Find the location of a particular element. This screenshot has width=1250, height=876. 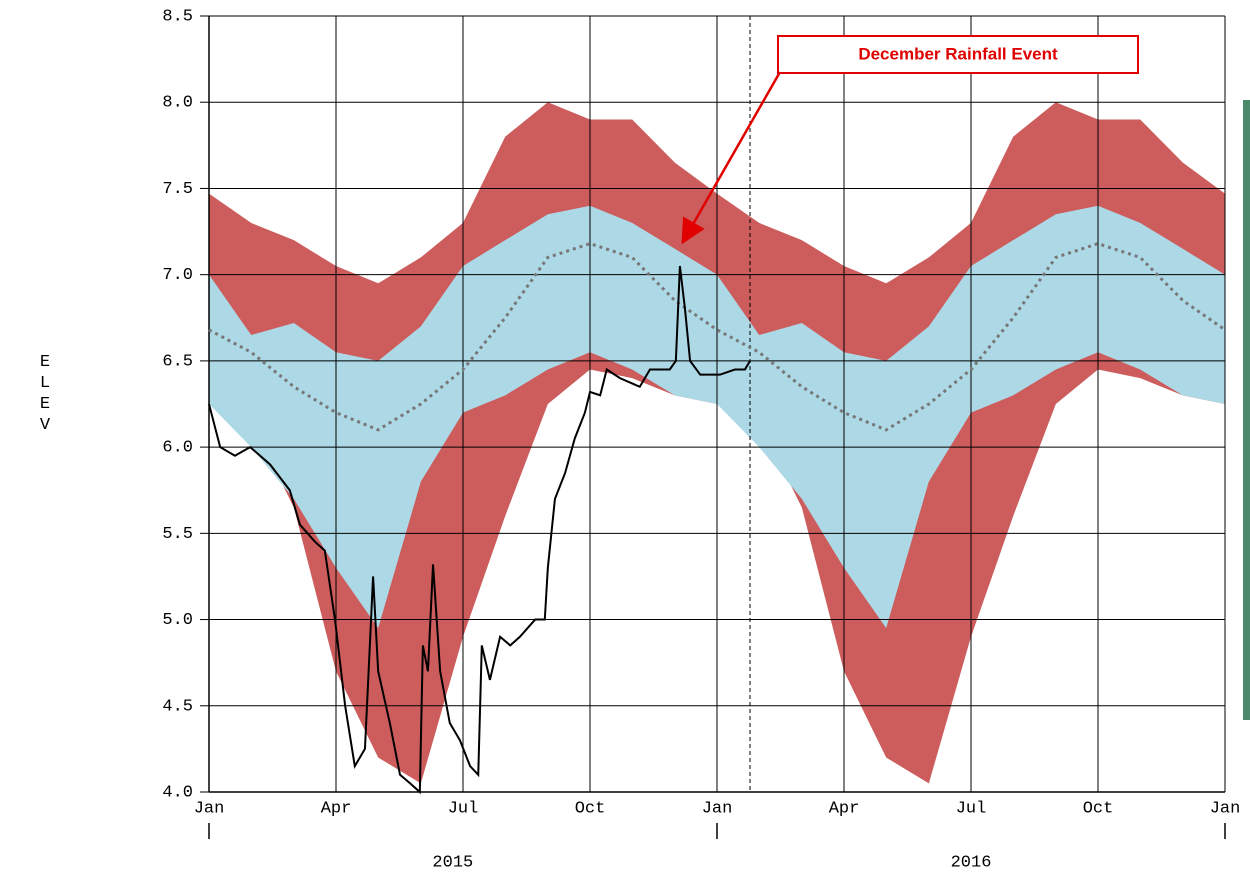

year-label: 2016 is located at coordinates (971, 862).